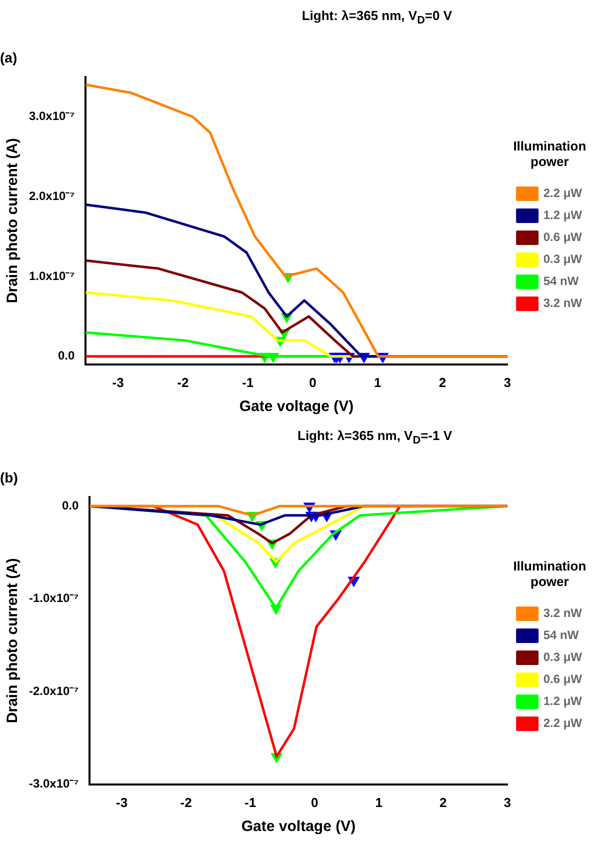  What do you see at coordinates (52, 116) in the screenshot?
I see `y-tick-label: 3.0x10⁻⁷` at bounding box center [52, 116].